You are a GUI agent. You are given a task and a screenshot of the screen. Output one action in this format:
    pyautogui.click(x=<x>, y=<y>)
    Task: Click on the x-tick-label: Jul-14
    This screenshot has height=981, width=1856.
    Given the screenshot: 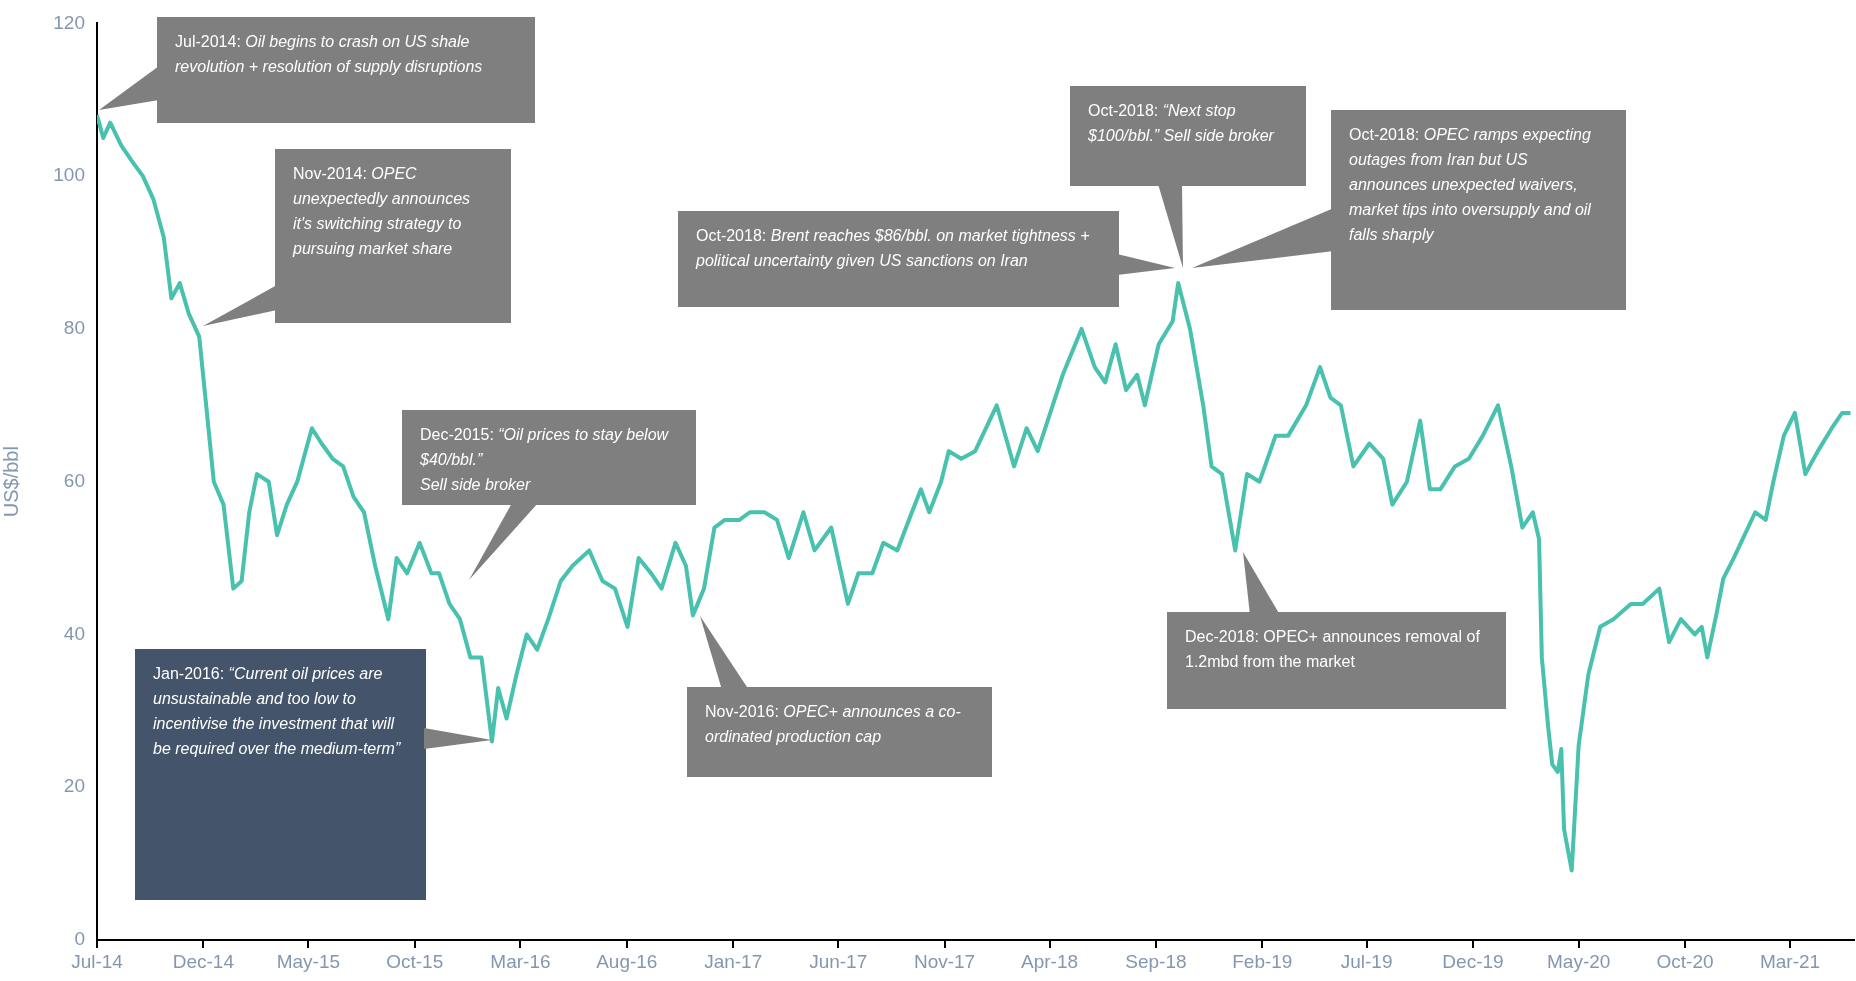 What is the action you would take?
    pyautogui.click(x=97, y=961)
    